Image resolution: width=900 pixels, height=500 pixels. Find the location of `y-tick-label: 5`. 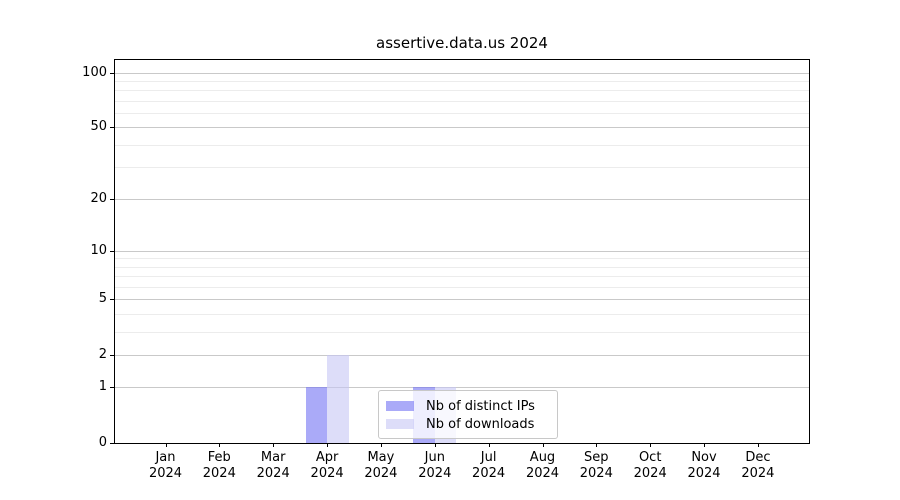

y-tick-label: 5 is located at coordinates (102, 299).